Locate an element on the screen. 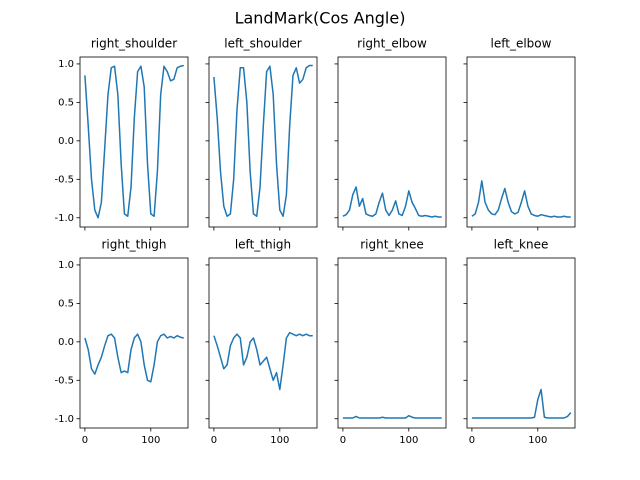  figure-title: LandMark(Cos Angle) is located at coordinates (320, 18).